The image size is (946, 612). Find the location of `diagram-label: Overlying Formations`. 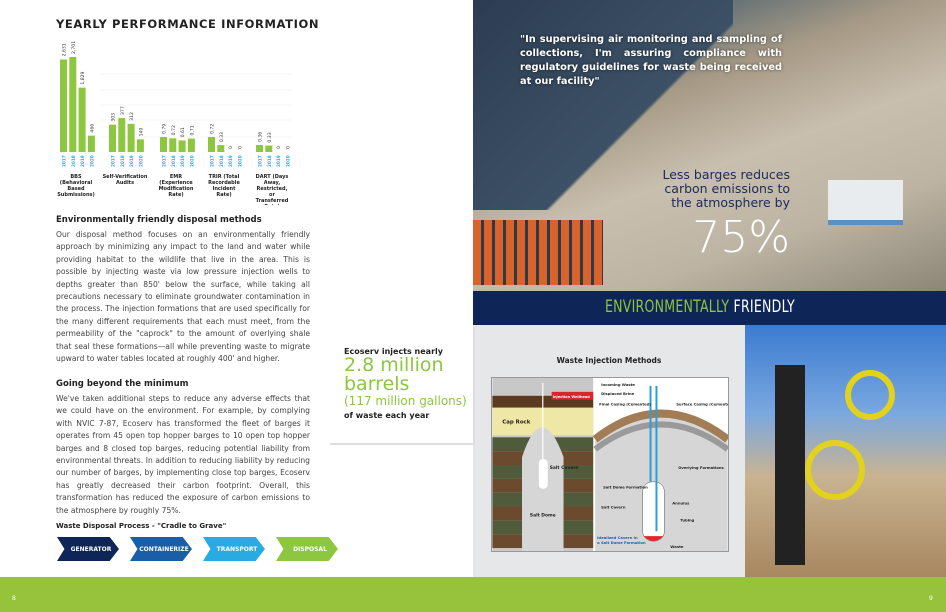

diagram-label: Overlying Formations is located at coordinates (701, 468).